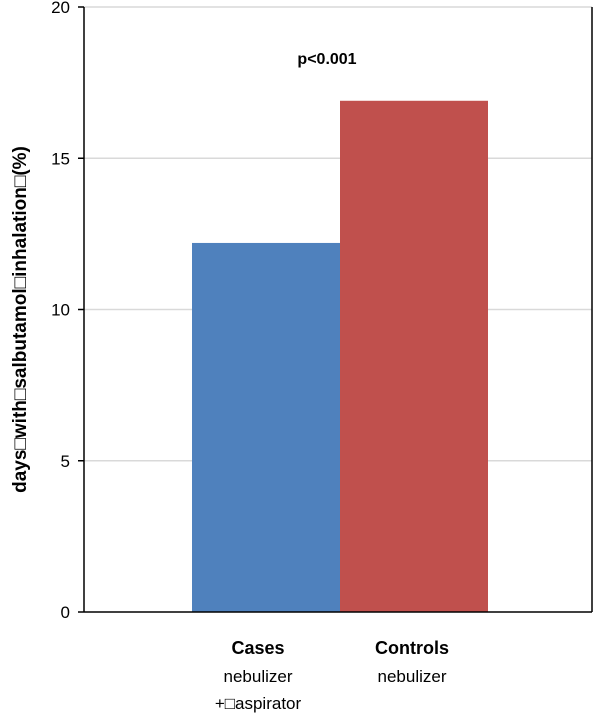 Image resolution: width=596 pixels, height=719 pixels. What do you see at coordinates (20, 319) in the screenshot?
I see `y-axis-label: days□with□salbutamol□inhalation□(%)` at bounding box center [20, 319].